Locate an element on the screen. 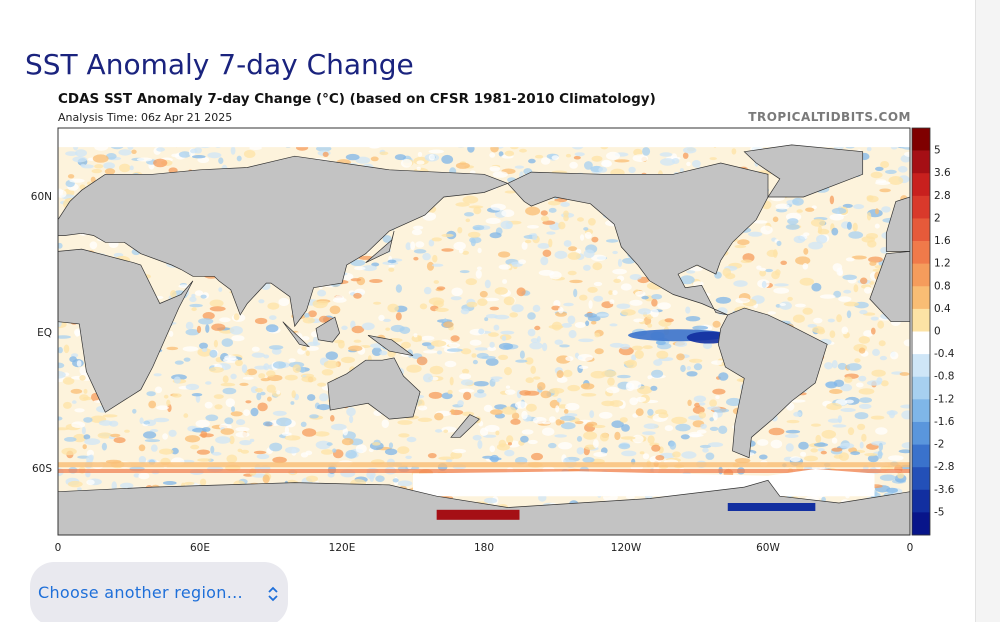  sea-ice is located at coordinates (484, 138).